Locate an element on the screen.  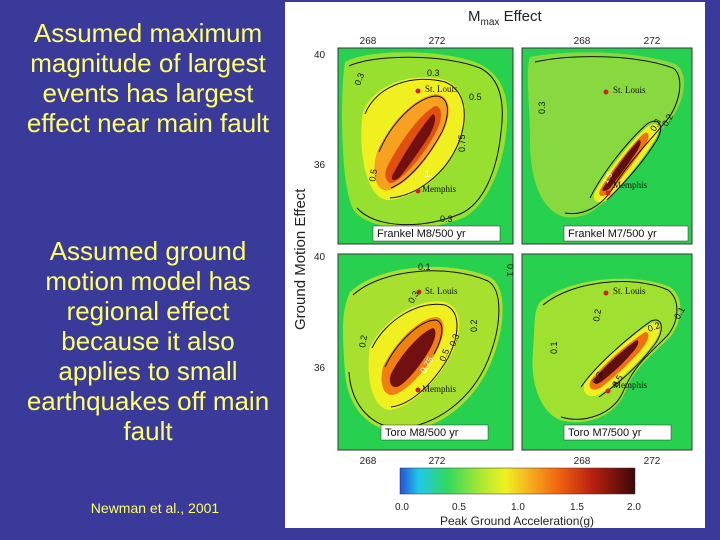
citation: Newman et al., 2001 is located at coordinates (155, 508).